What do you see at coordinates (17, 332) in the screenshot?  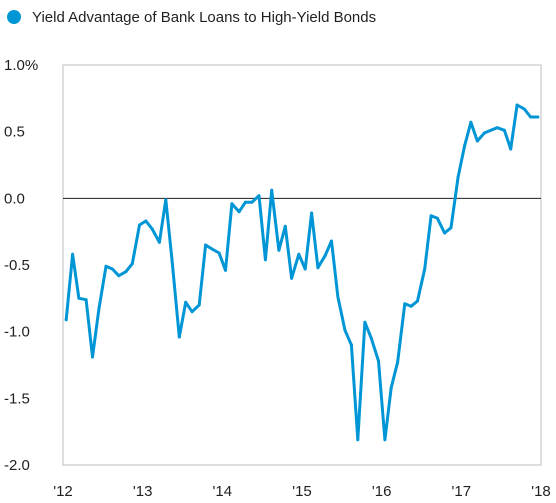 I see `y-tick-label: -1.0` at bounding box center [17, 332].